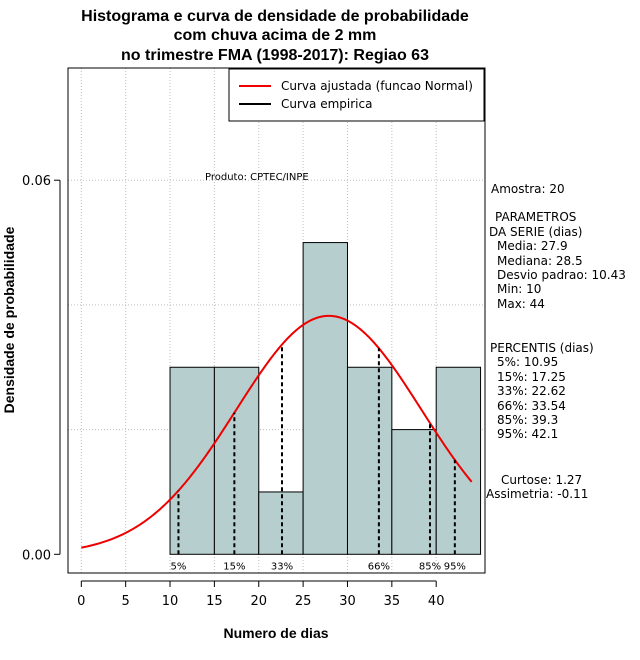  What do you see at coordinates (528, 189) in the screenshot?
I see `stat-amostra: Amostra: 20` at bounding box center [528, 189].